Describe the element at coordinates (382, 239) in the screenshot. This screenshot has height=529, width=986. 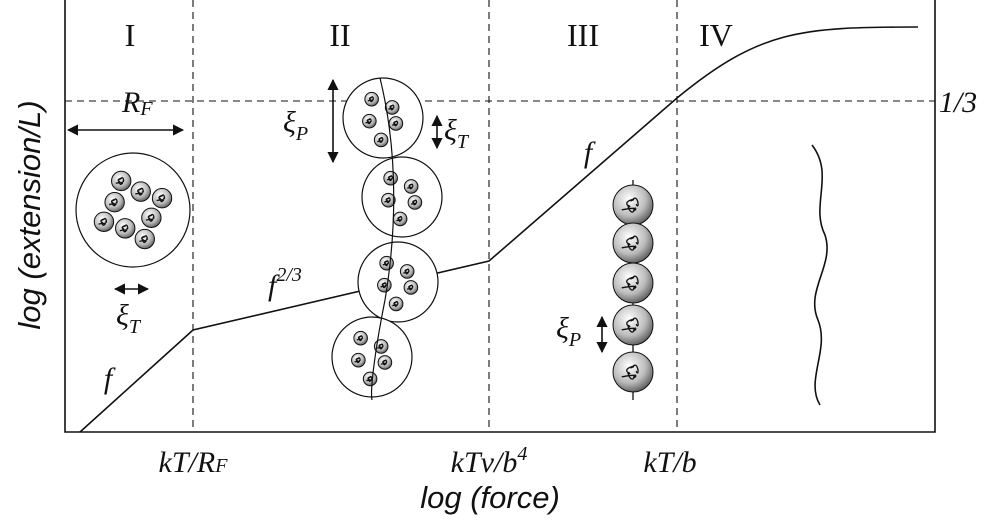
I see `chain-backbone` at that location.